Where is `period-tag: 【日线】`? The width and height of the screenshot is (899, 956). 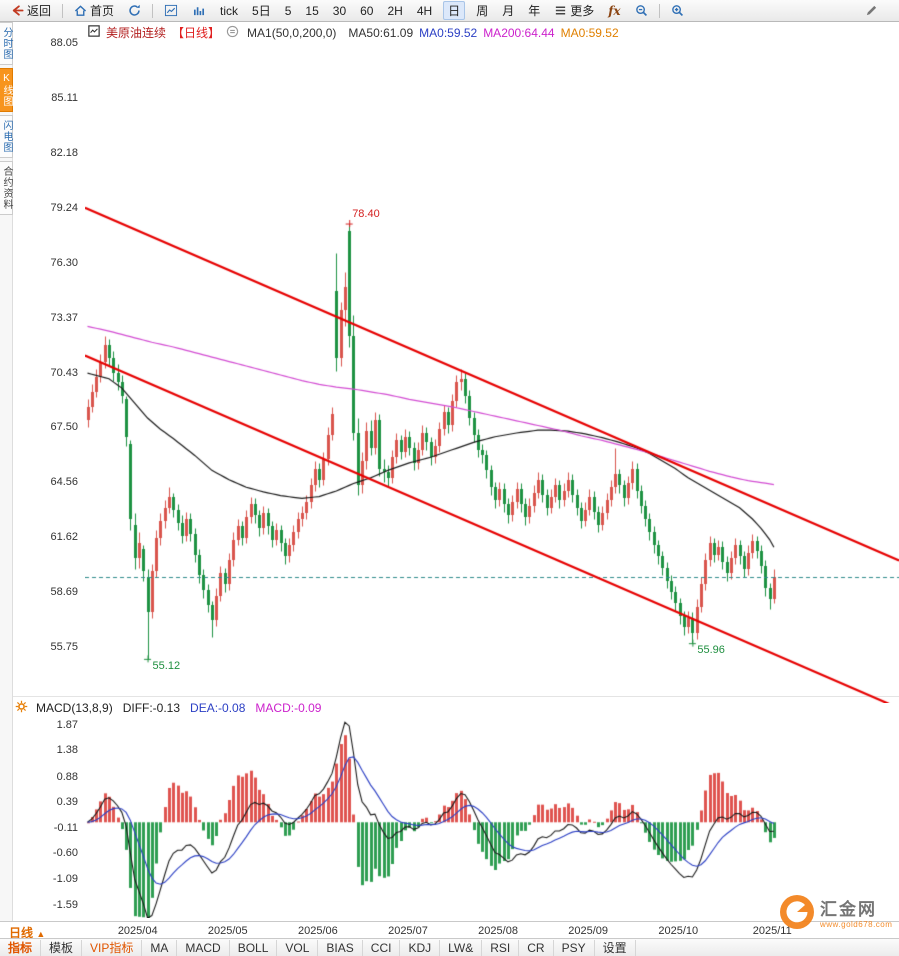 period-tag: 【日线】 is located at coordinates (196, 33).